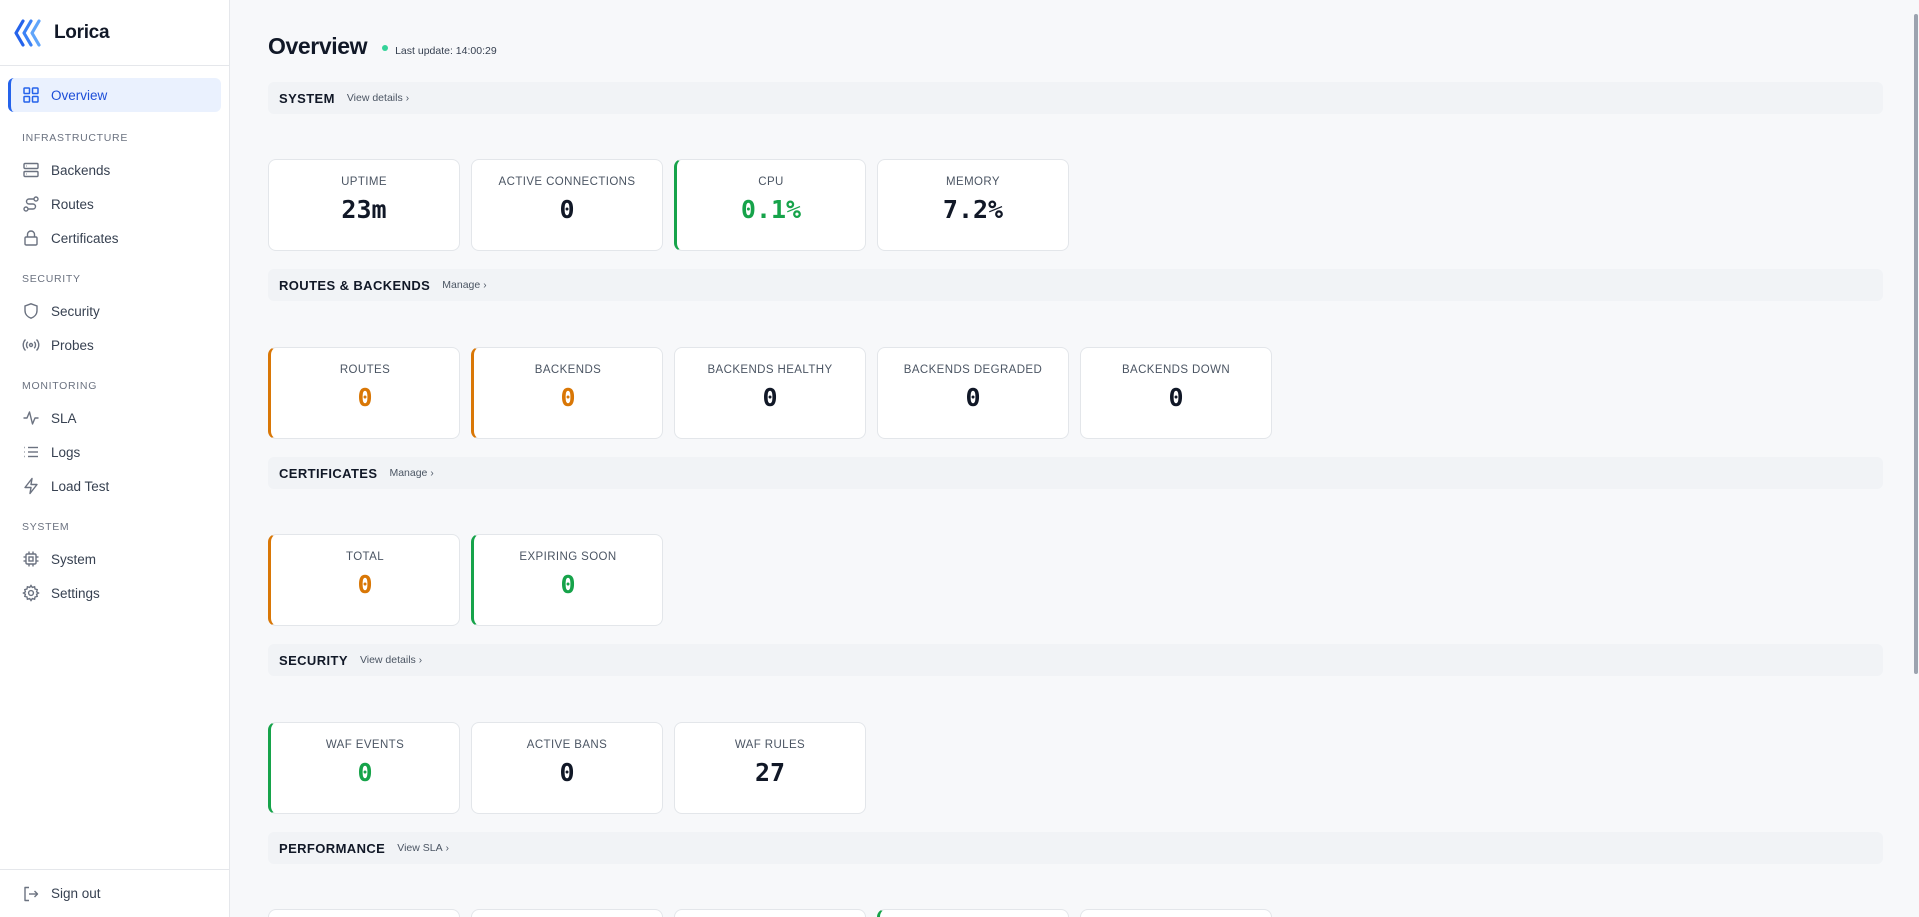 The height and width of the screenshot is (917, 1919). What do you see at coordinates (567, 745) in the screenshot?
I see `stat-label: ACTIVE BANS` at bounding box center [567, 745].